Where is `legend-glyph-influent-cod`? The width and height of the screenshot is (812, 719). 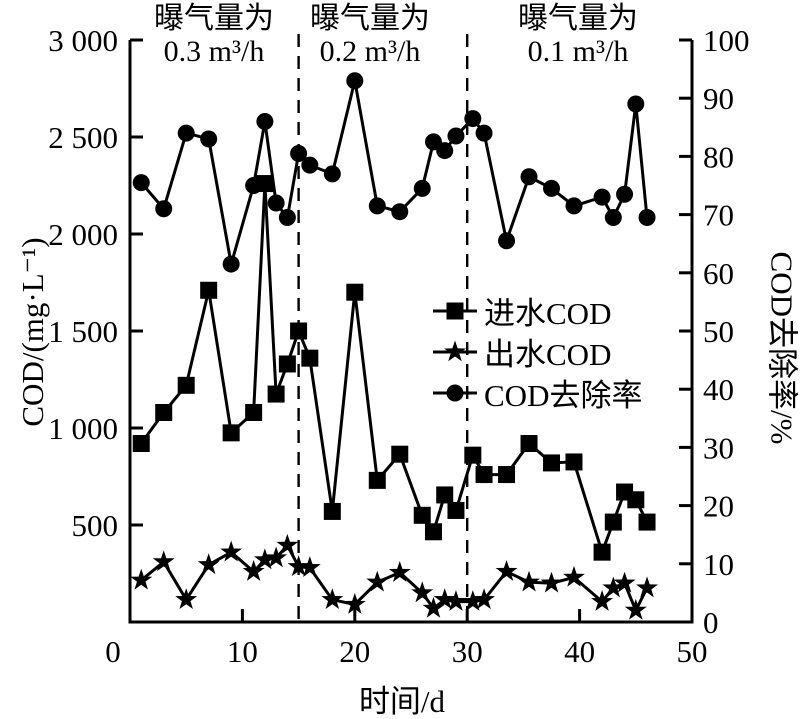 legend-glyph-influent-cod is located at coordinates (455, 310).